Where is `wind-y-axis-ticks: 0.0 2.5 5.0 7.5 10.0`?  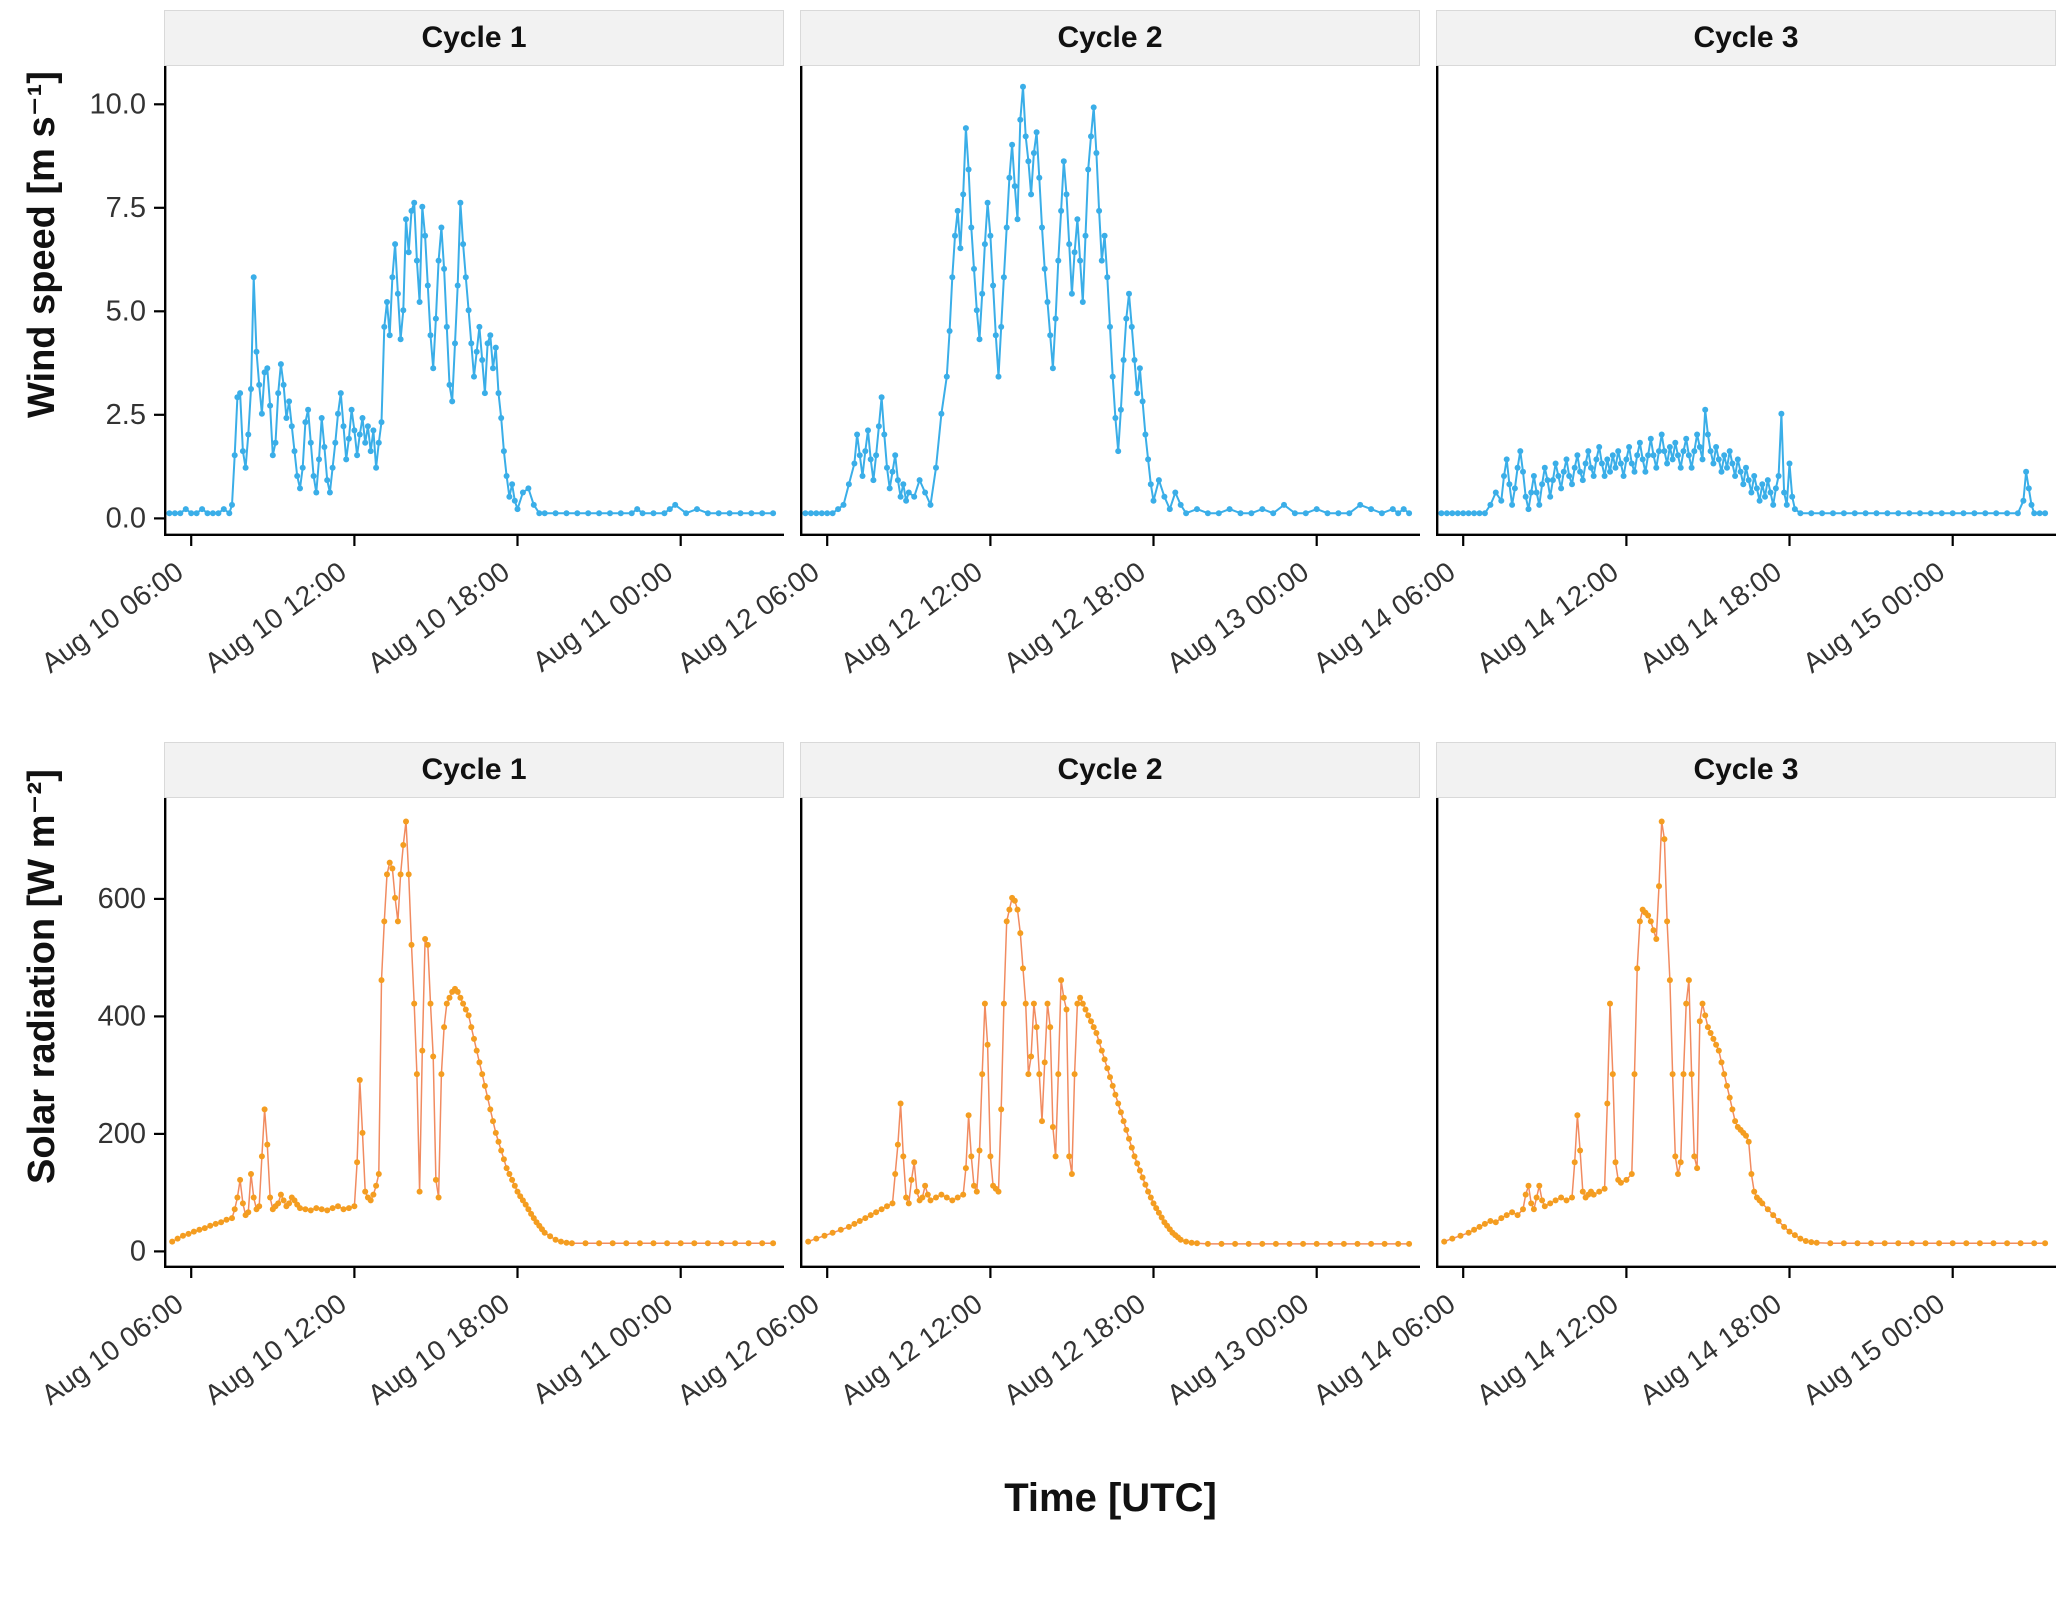 wind-y-axis-ticks: 0.0 2.5 5.0 7.5 10.0 is located at coordinates (127, 311).